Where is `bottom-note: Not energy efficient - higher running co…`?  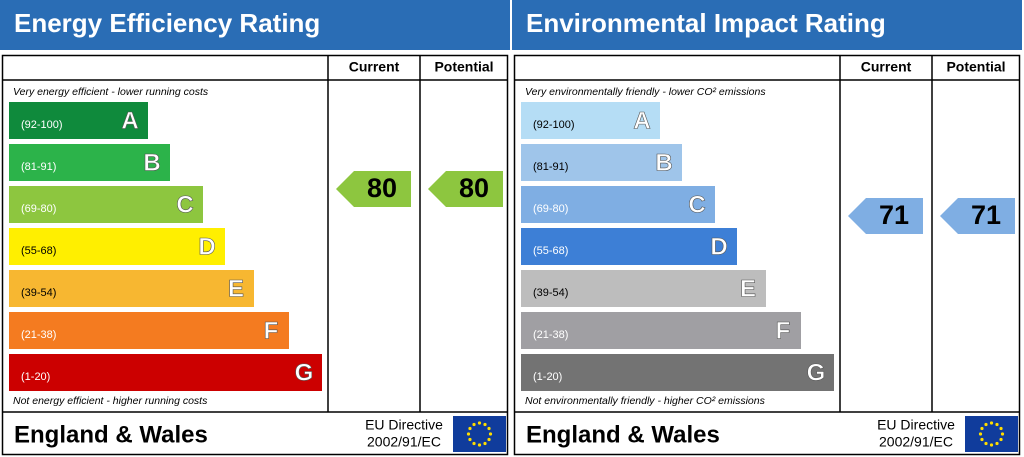
bottom-note: Not energy efficient - higher running co… is located at coordinates (110, 401).